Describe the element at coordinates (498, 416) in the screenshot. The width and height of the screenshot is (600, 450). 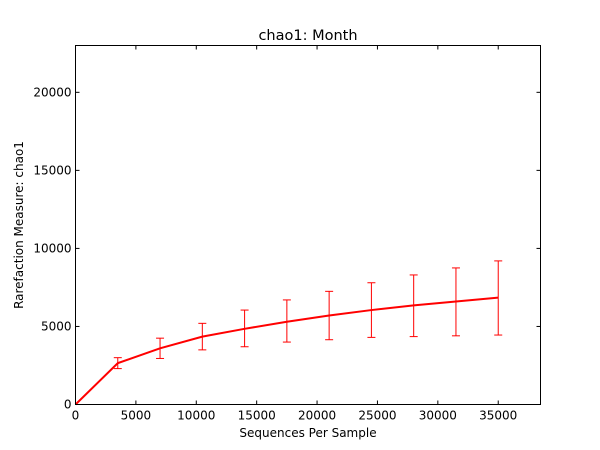
I see `x-tick-label: 35000` at that location.